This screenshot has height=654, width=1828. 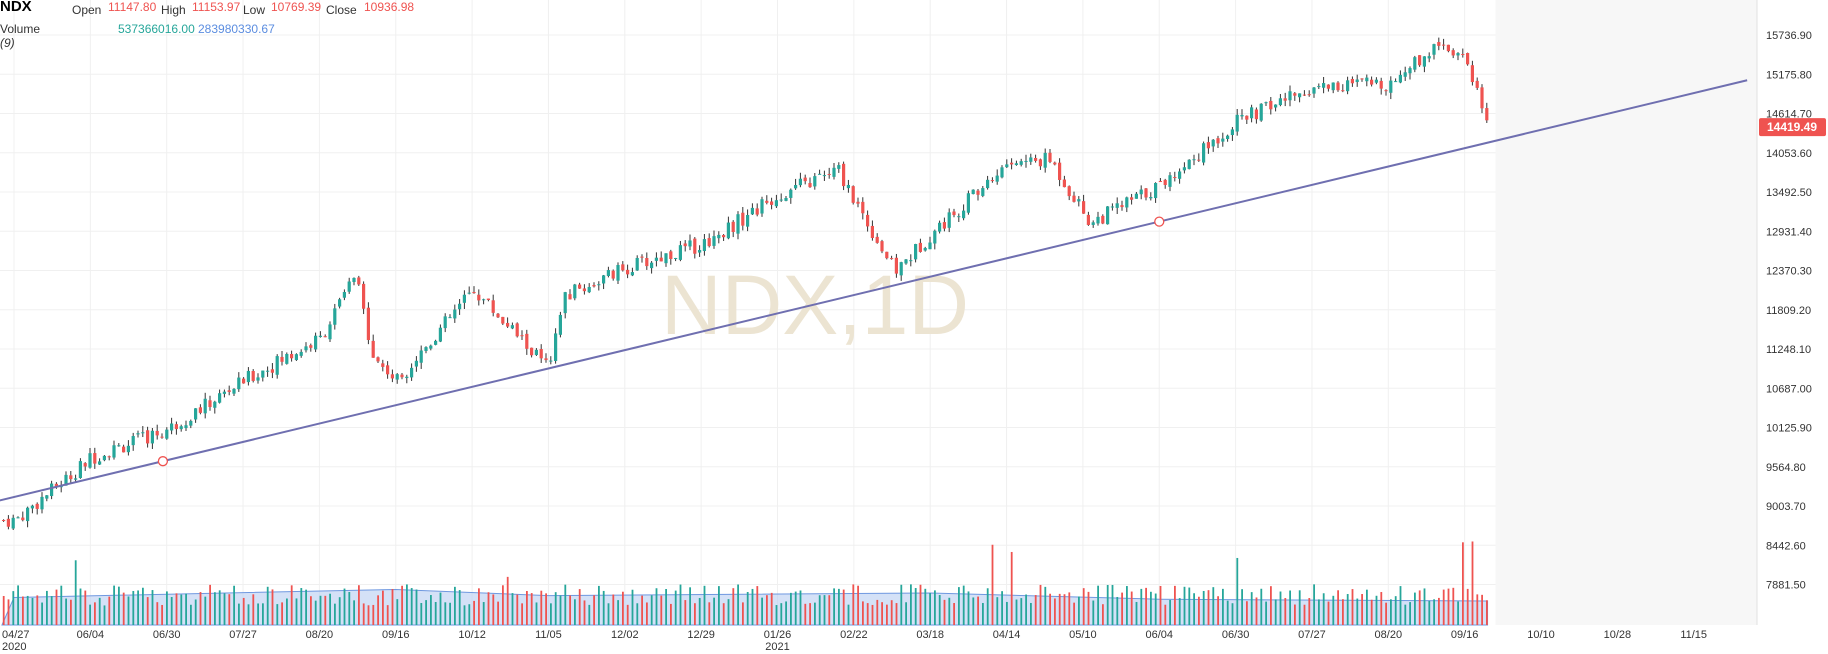 I want to click on date-tick-label: 11/15, so click(x=1693, y=635).